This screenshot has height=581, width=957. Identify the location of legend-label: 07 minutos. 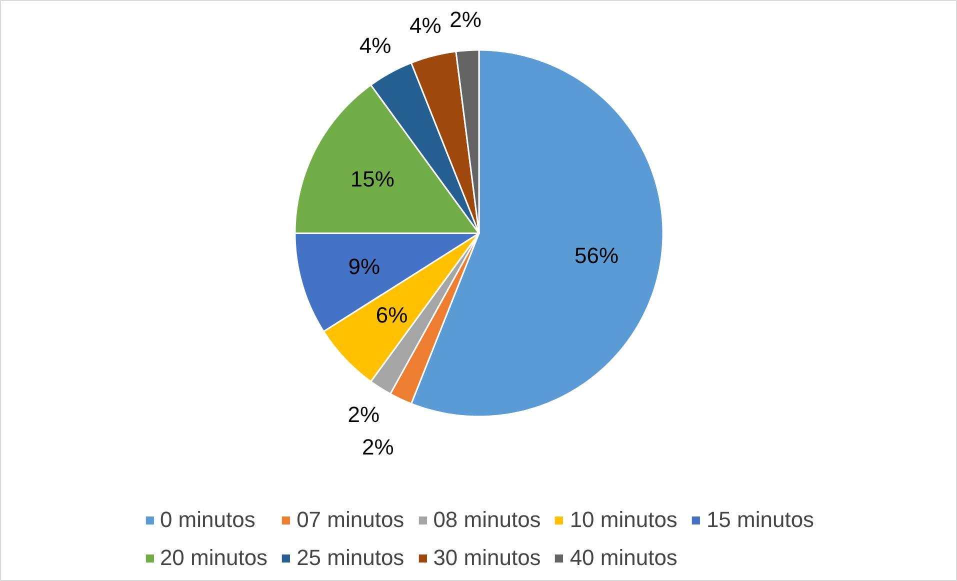
(350, 520).